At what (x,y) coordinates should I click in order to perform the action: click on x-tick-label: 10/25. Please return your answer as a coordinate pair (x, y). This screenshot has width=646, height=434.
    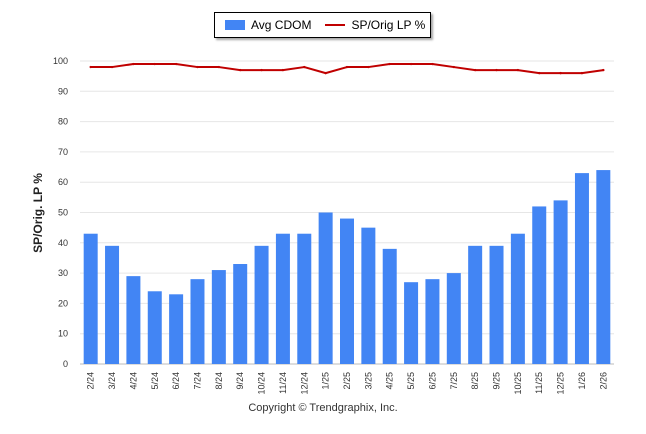
    Looking at the image, I should click on (518, 383).